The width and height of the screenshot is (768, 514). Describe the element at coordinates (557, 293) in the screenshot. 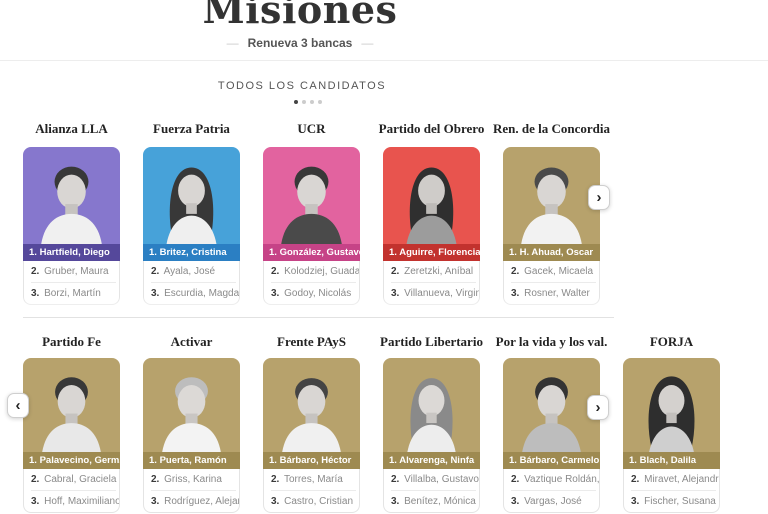

I see `candidate-name: Rosner, Walter` at that location.